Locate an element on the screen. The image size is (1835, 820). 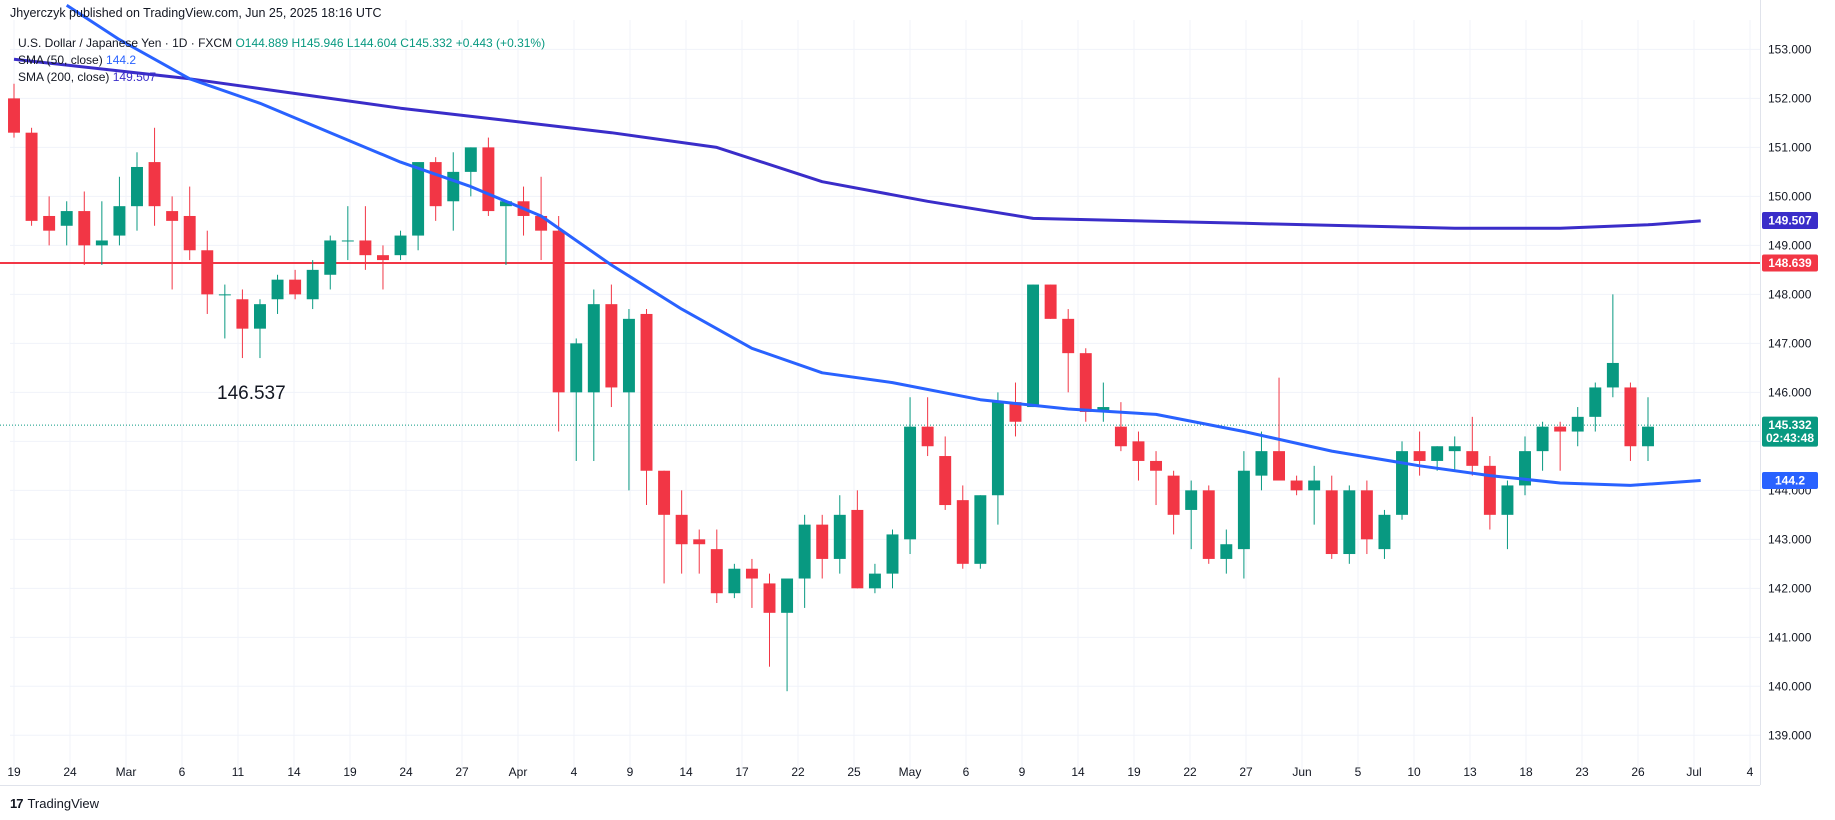
x-tick-label: Mar is located at coordinates (126, 772).